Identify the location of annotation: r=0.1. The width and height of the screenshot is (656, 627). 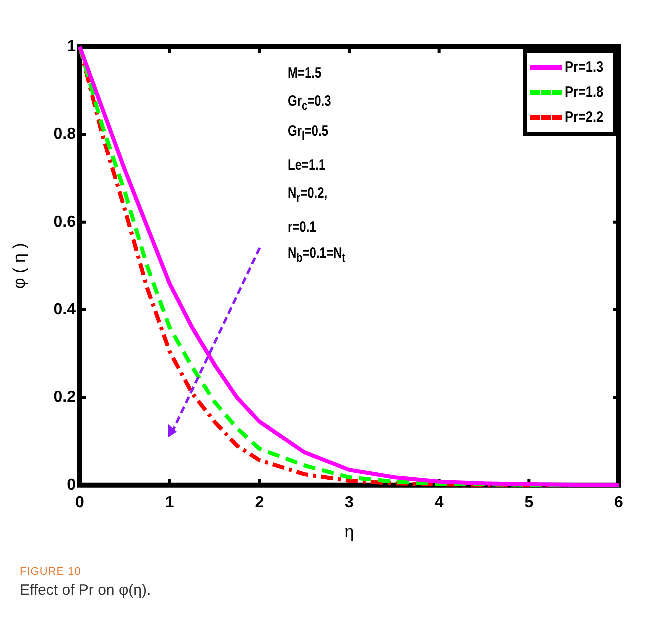
(302, 227).